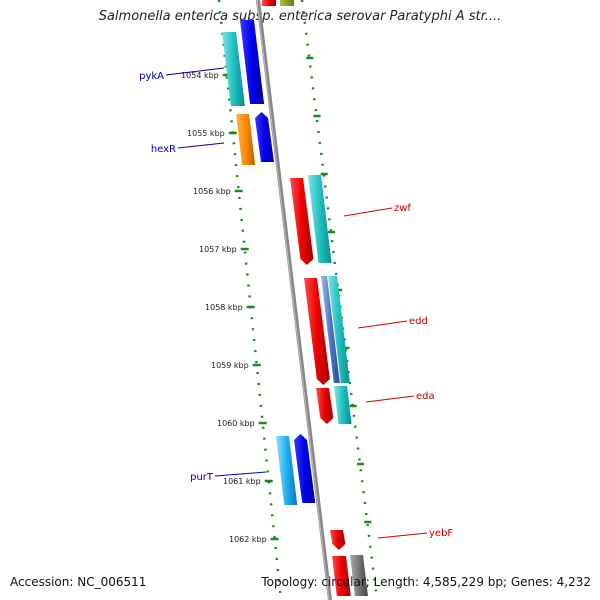 The width and height of the screenshot is (600, 600). I want to click on gene-label-edd: edd, so click(418, 321).